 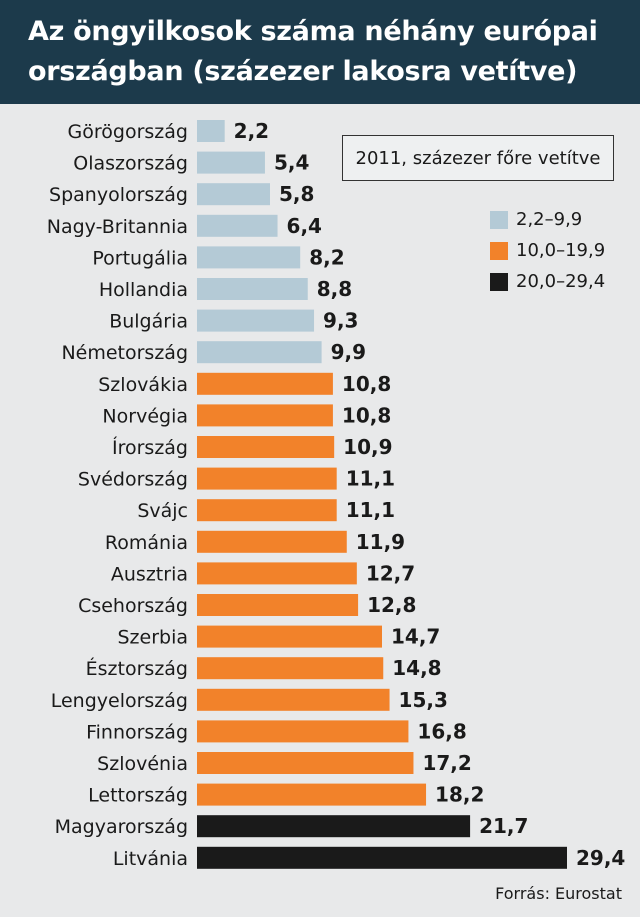 I want to click on category-label: Lengyelország, so click(x=119, y=701).